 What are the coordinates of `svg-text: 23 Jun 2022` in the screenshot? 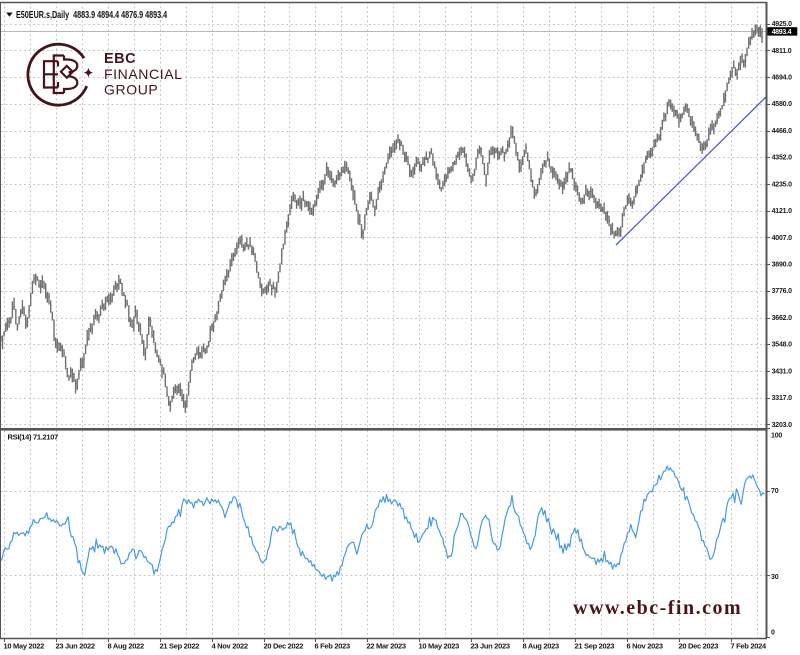 It's located at (75, 646).